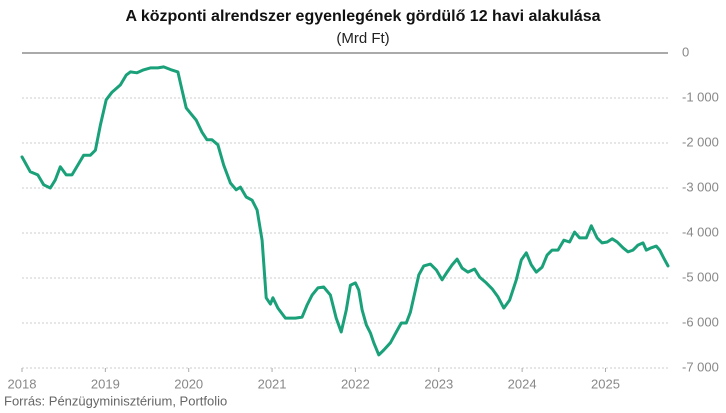  I want to click on y-tick-label: -1 000, so click(700, 96).